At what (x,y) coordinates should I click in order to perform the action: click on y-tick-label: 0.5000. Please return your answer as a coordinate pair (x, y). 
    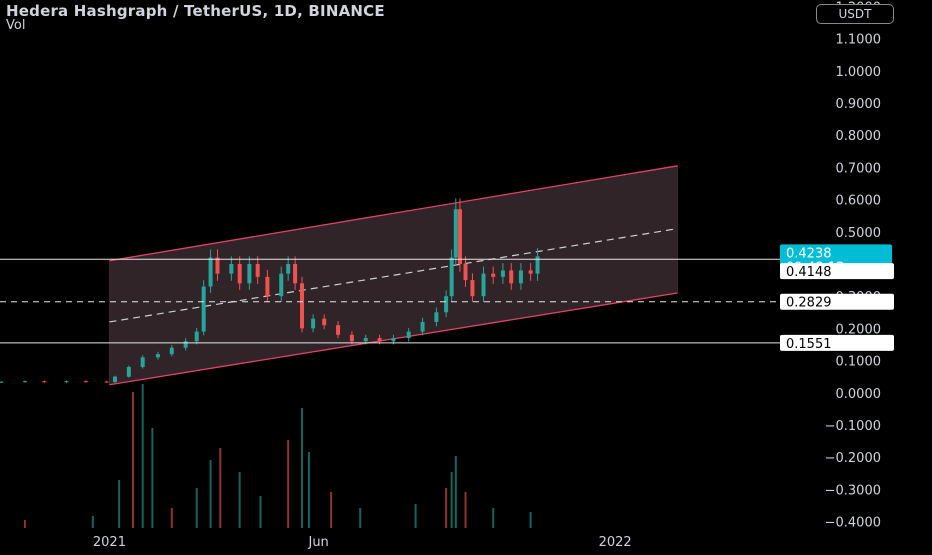
    Looking at the image, I should click on (859, 233).